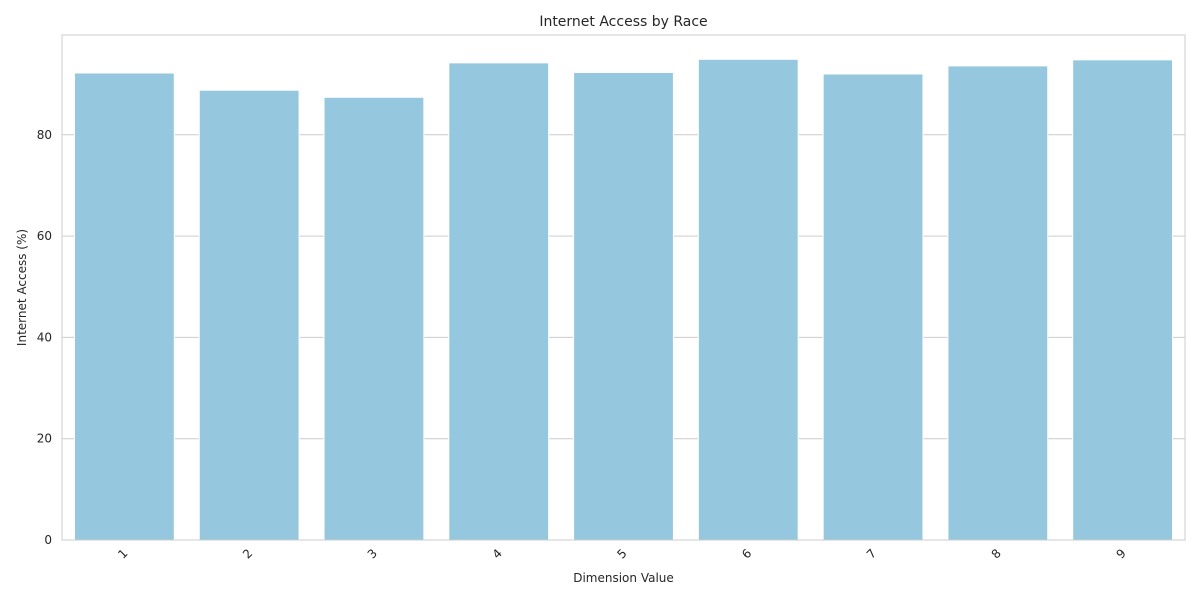 The image size is (1200, 600). What do you see at coordinates (122, 553) in the screenshot?
I see `x-tick-label: 1` at bounding box center [122, 553].